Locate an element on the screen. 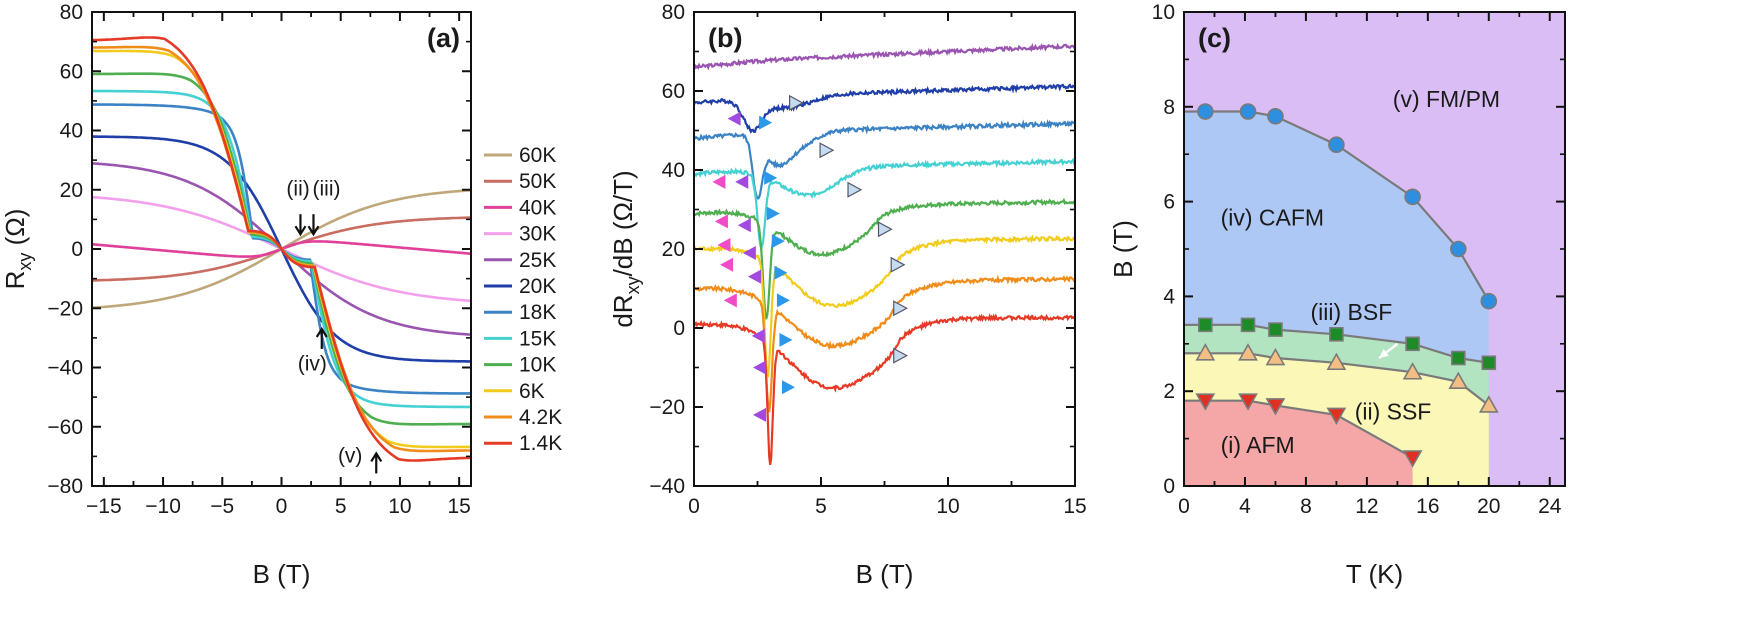  c-xtick-label: 24 is located at coordinates (1550, 506).